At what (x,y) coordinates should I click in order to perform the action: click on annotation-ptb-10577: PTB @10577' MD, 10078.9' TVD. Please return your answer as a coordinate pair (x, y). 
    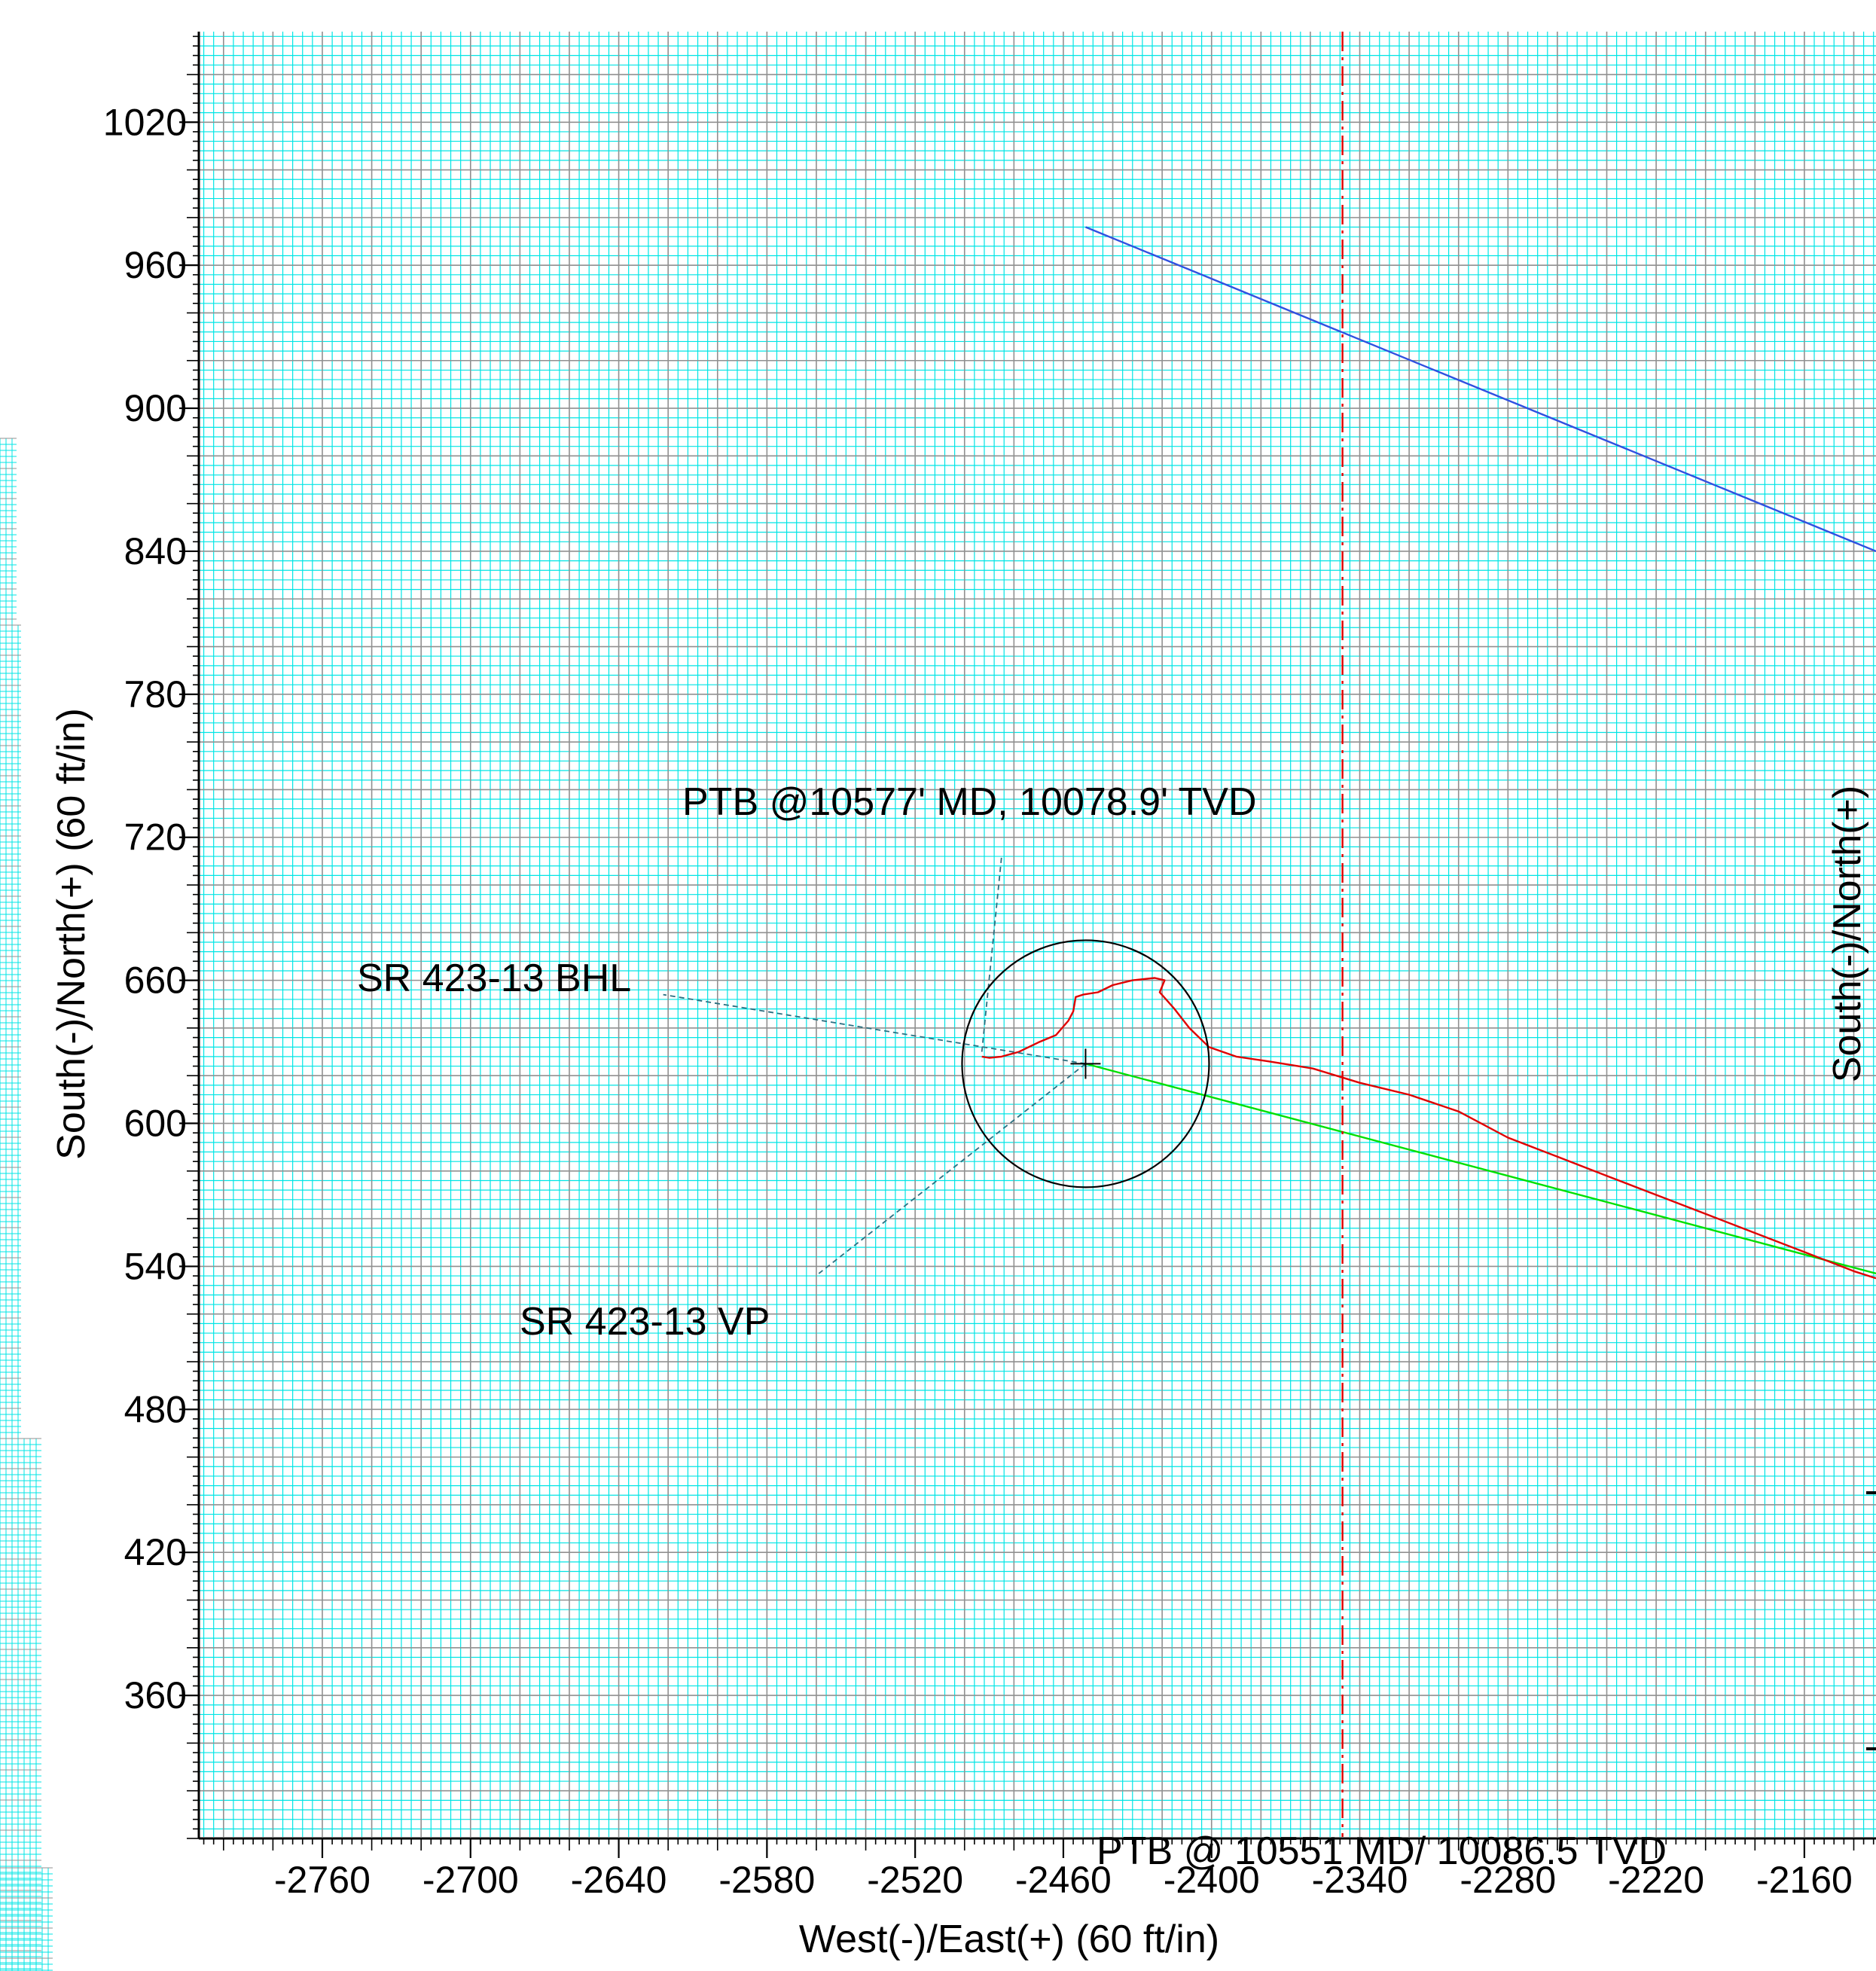
    Looking at the image, I should click on (970, 802).